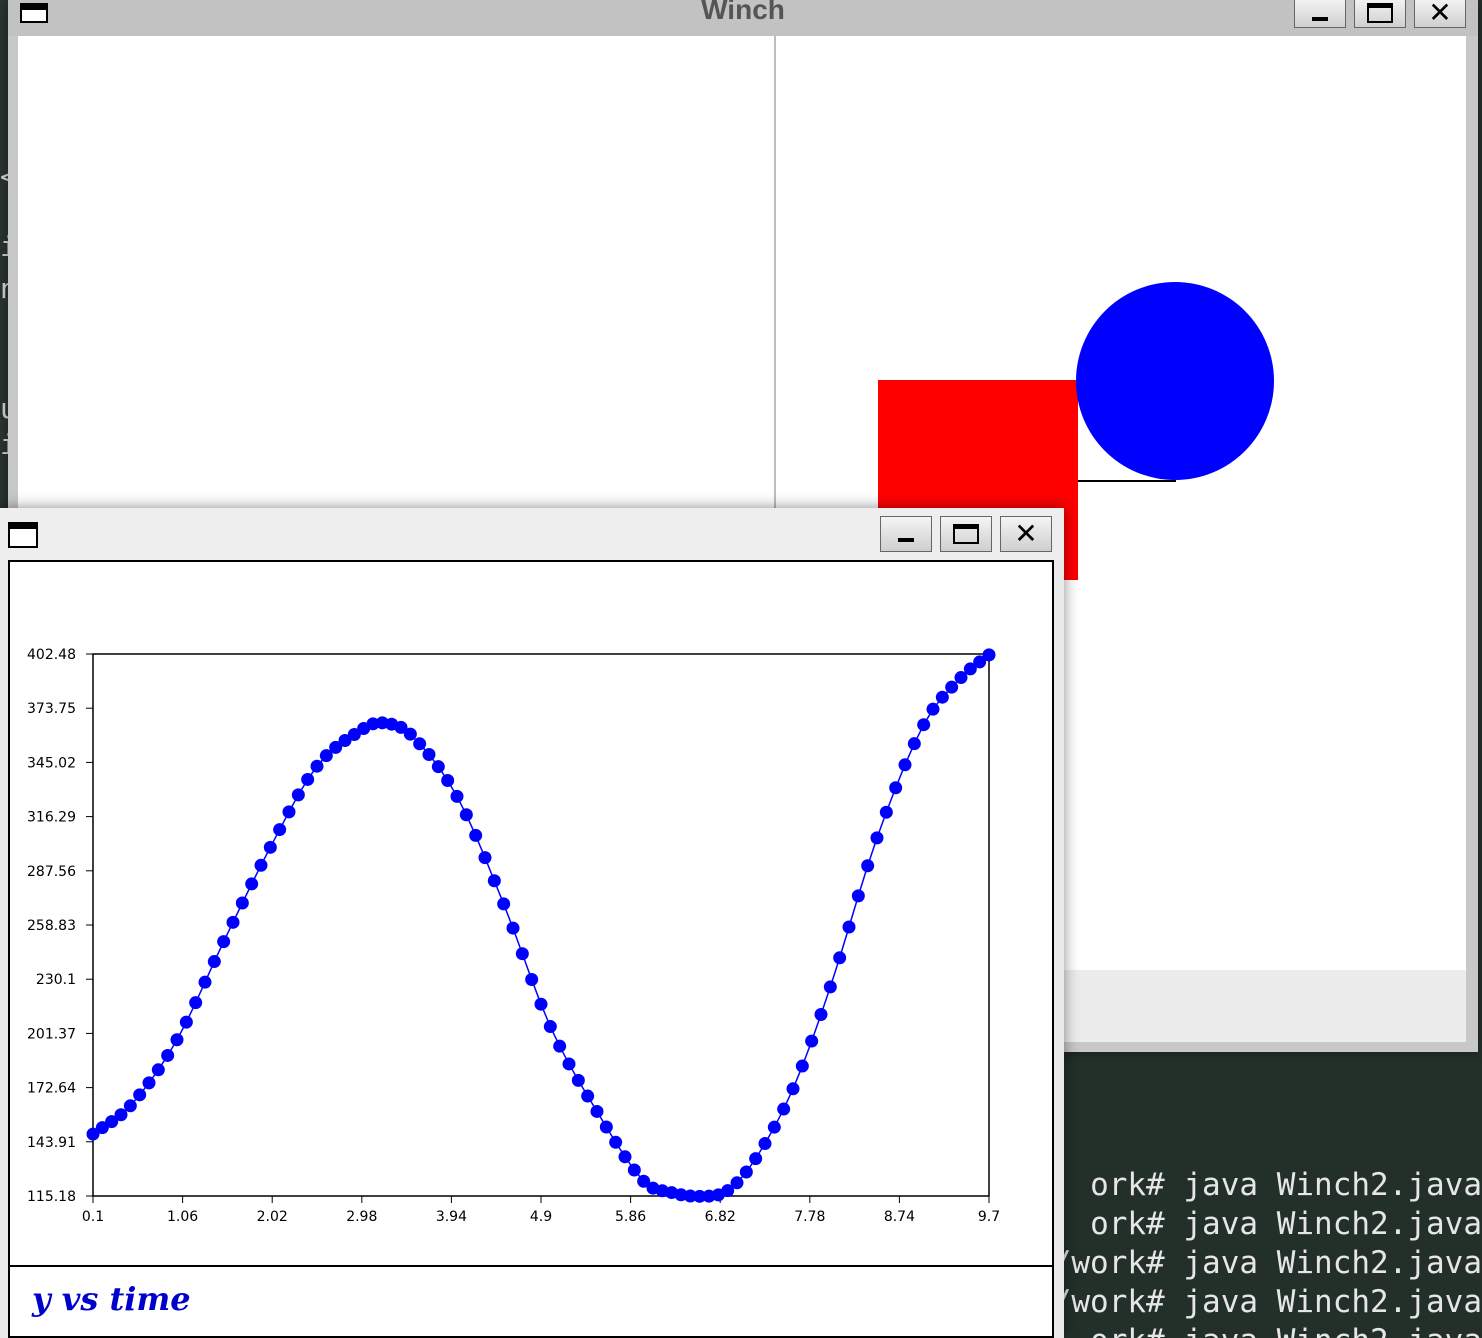  I want to click on x-tick-label: 7.78, so click(809, 1217).